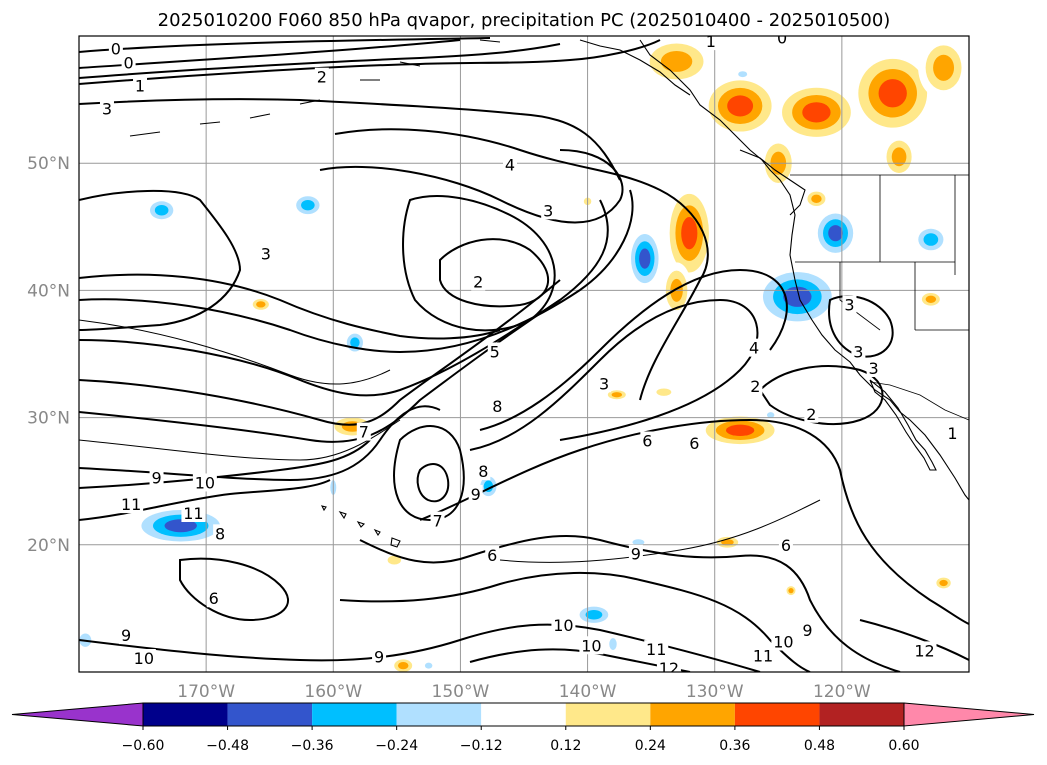  What do you see at coordinates (160, 260) in the screenshot?
I see `contour-3-west` at bounding box center [160, 260].